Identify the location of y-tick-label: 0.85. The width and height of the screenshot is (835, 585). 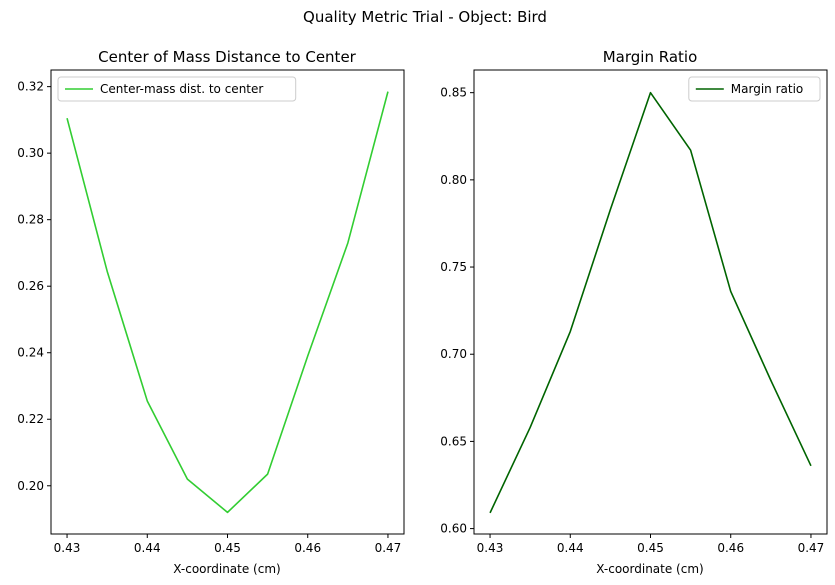
(453, 93).